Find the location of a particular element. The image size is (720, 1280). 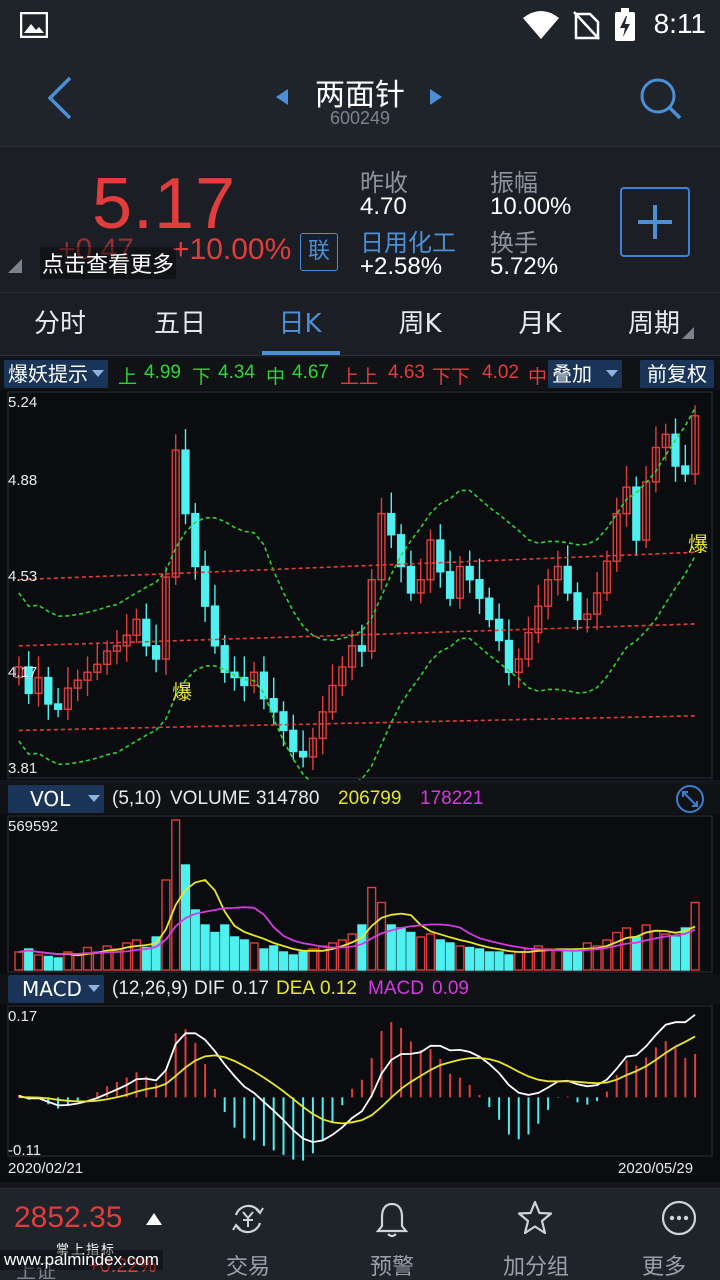

yen-exchange-icon is located at coordinates (248, 1219).